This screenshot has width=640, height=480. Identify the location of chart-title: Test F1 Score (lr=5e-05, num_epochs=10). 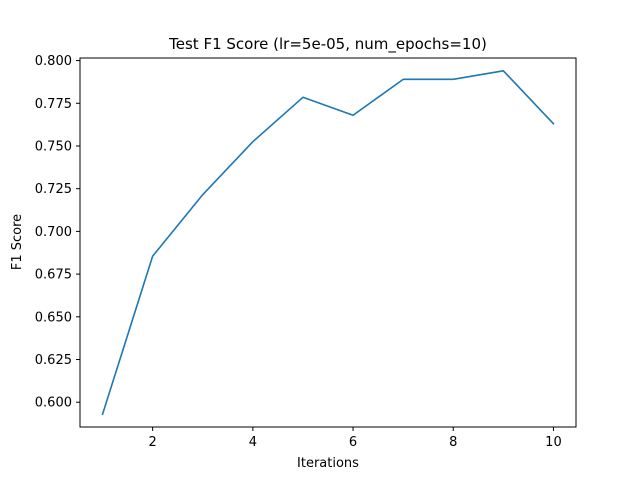
(327, 44).